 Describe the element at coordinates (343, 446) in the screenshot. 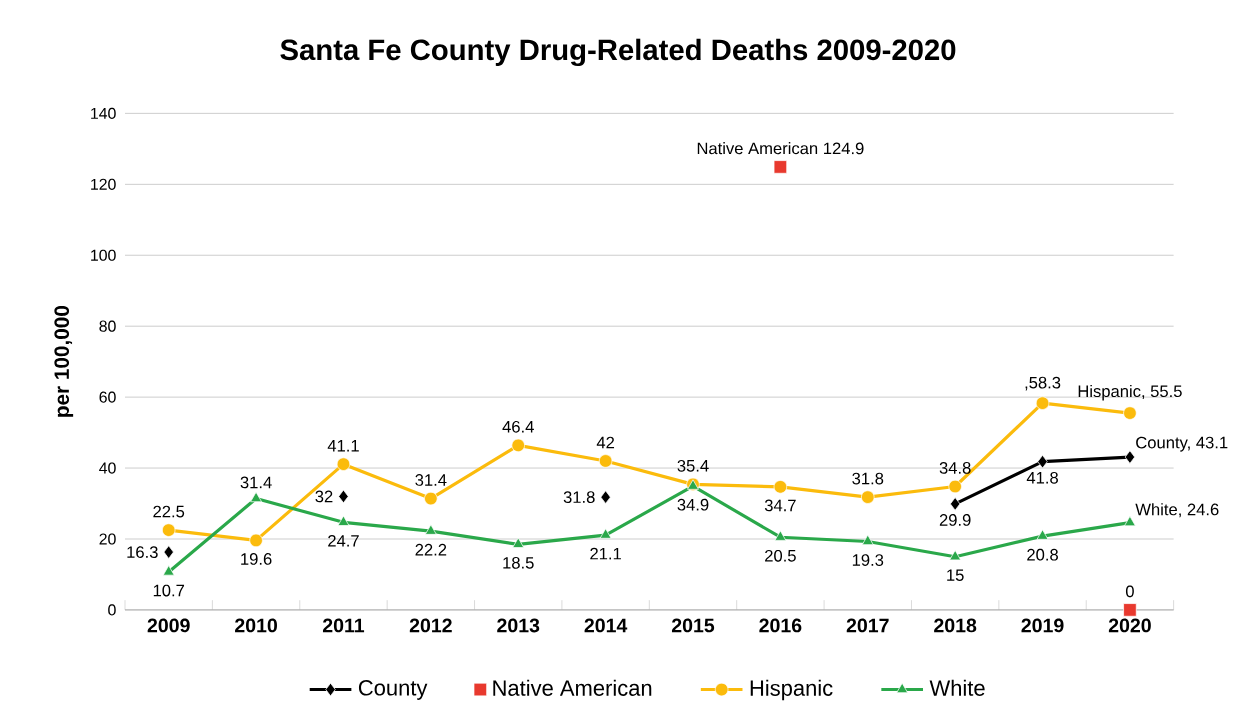

I see `data-label: 41.1` at that location.